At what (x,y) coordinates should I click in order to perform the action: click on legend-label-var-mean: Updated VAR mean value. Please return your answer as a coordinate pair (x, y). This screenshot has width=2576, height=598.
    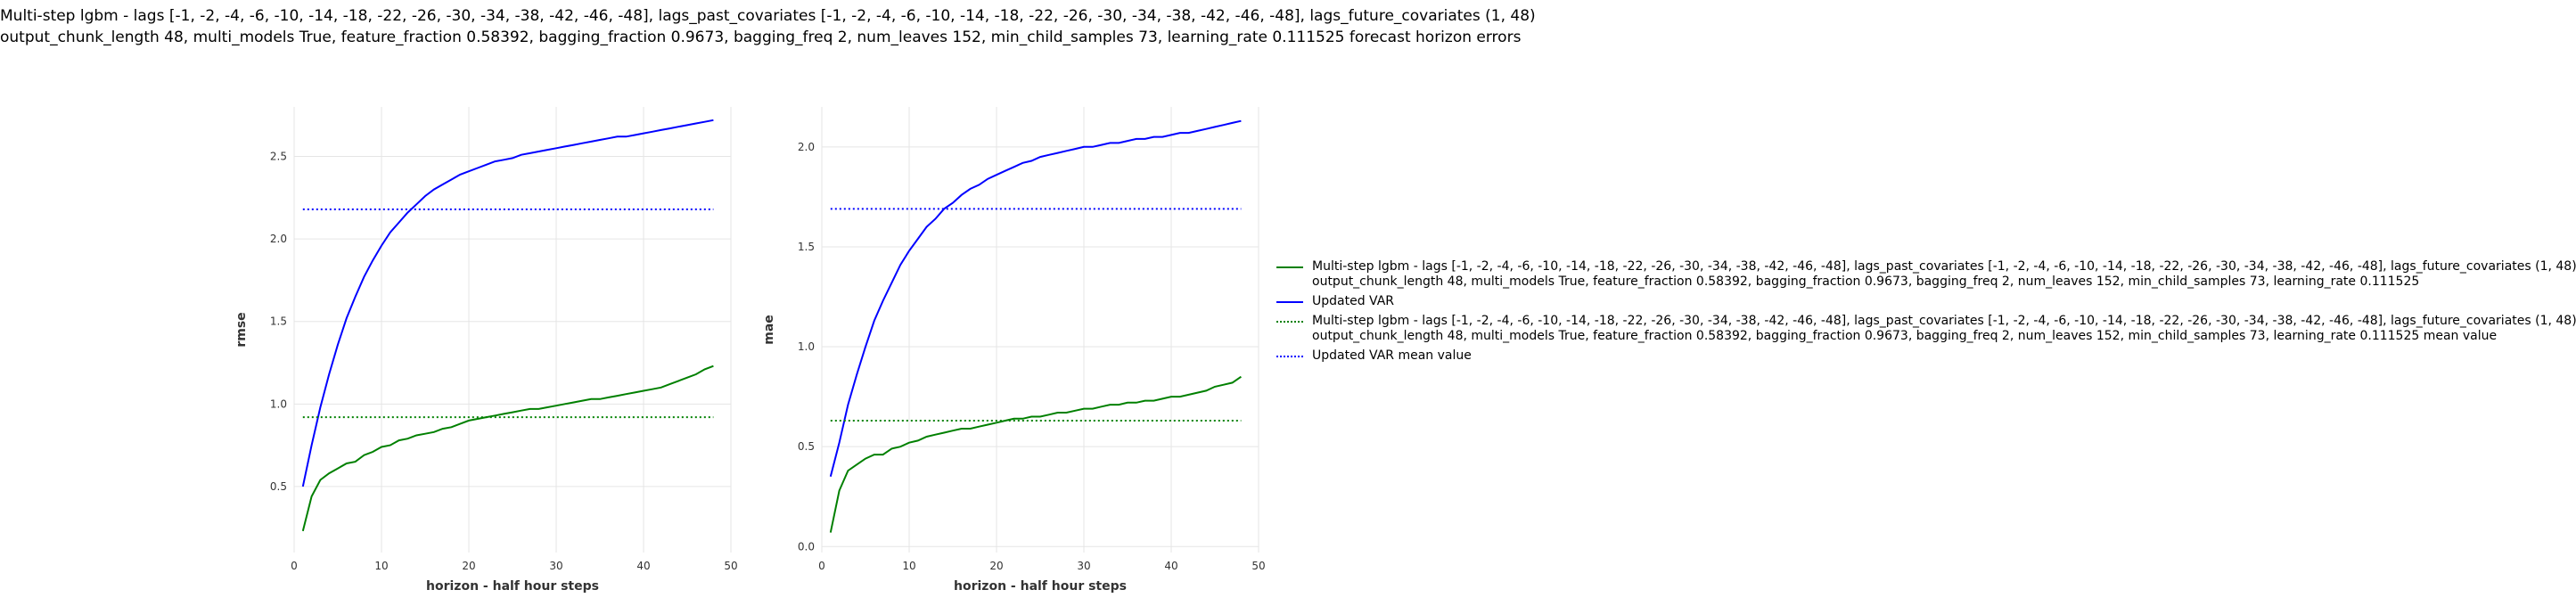
    Looking at the image, I should click on (1392, 355).